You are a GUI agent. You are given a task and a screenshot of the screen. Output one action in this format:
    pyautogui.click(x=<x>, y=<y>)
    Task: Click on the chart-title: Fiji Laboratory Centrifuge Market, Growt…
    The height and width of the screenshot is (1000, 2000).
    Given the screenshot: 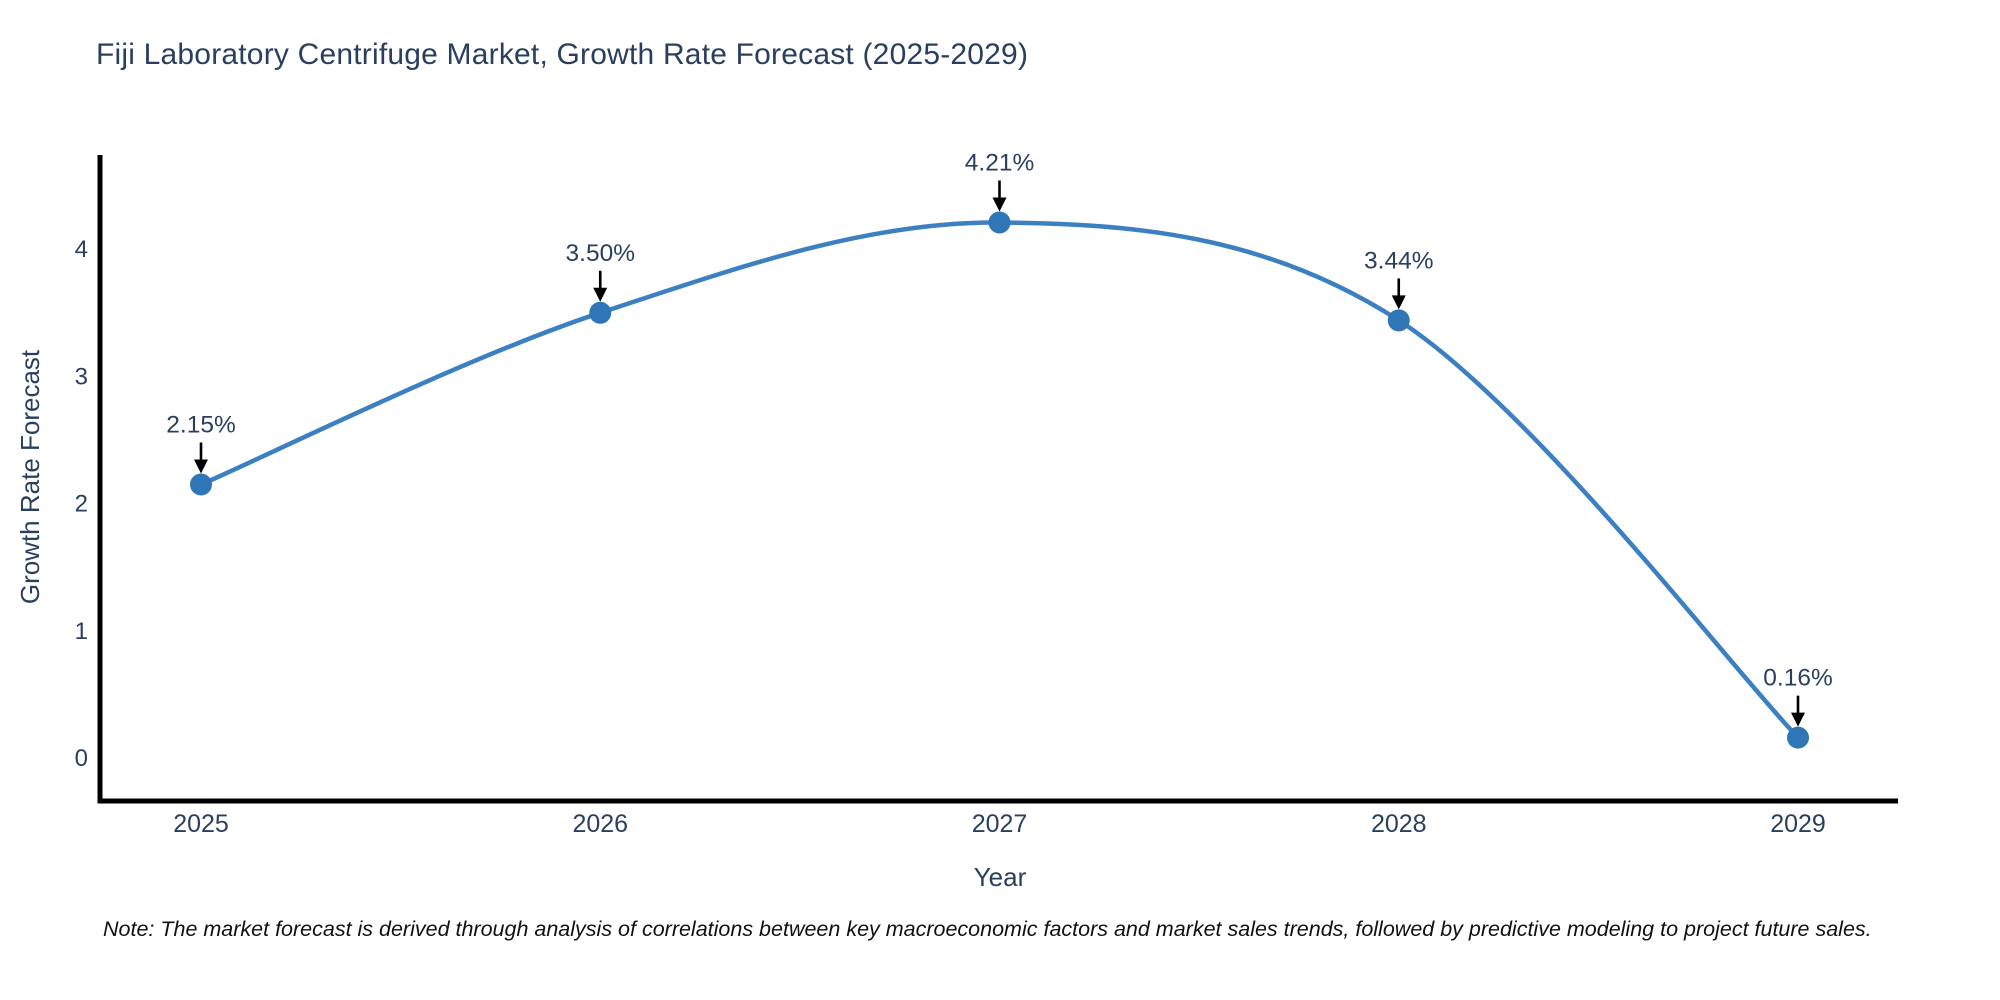 What is the action you would take?
    pyautogui.click(x=562, y=54)
    